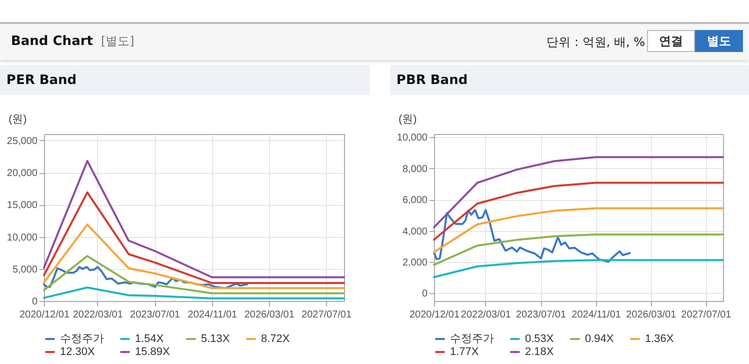 The image size is (749, 364). I want to click on text: 별도, so click(719, 41).